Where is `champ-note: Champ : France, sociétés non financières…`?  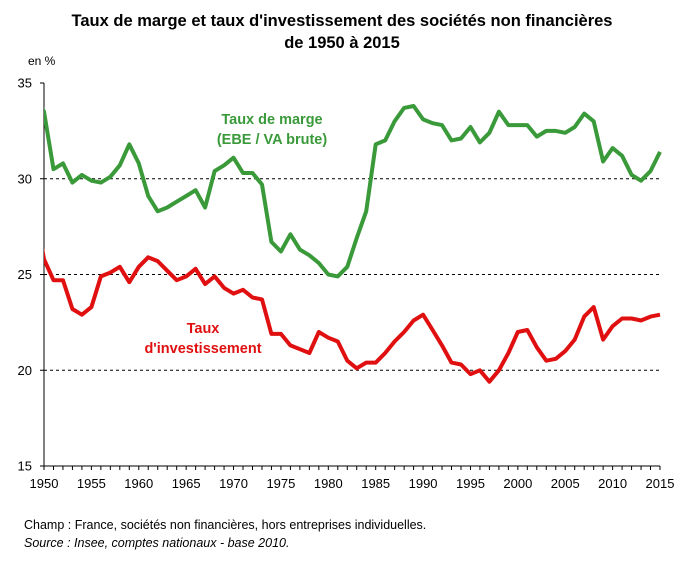
champ-note: Champ : France, sociétés non financières… is located at coordinates (225, 525).